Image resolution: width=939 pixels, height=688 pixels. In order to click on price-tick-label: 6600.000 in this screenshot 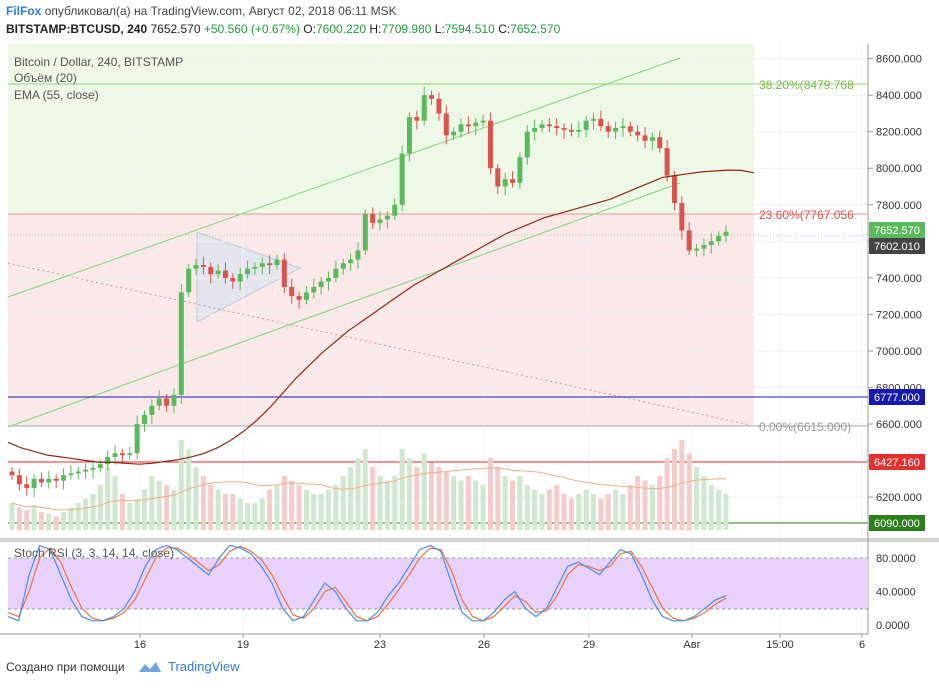, I will do `click(899, 425)`.